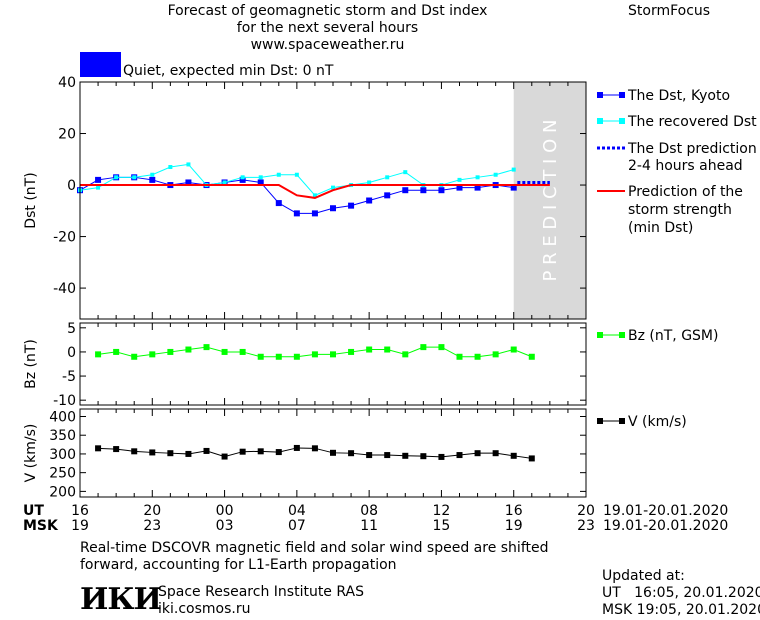 The image size is (760, 620). I want to click on updated-msk: MSK 19:05, 20.01.2020, so click(681, 610).